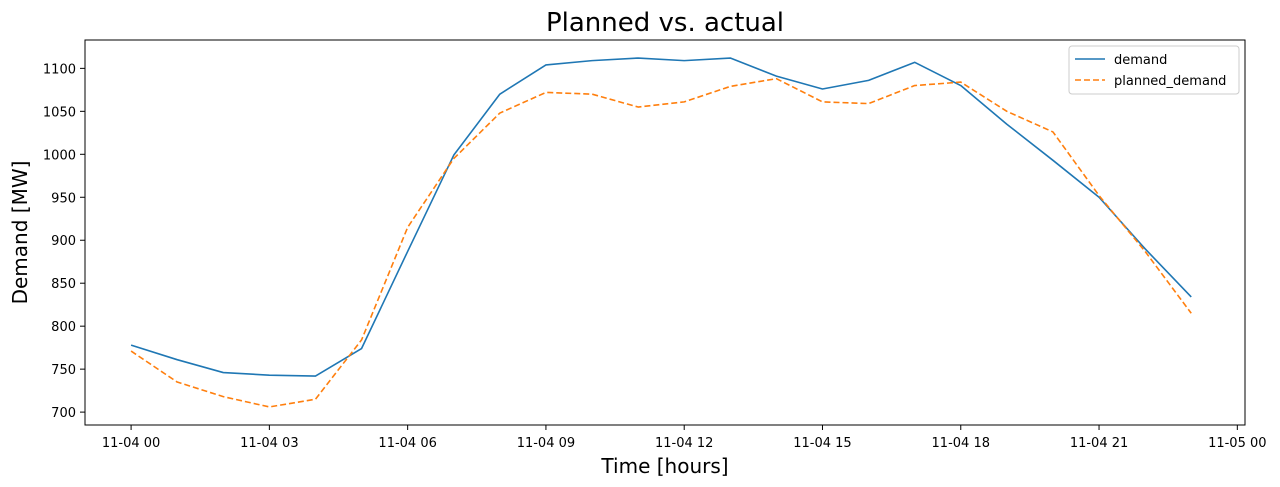  What do you see at coordinates (407, 443) in the screenshot?
I see `x-tick-label: 11-04 06` at bounding box center [407, 443].